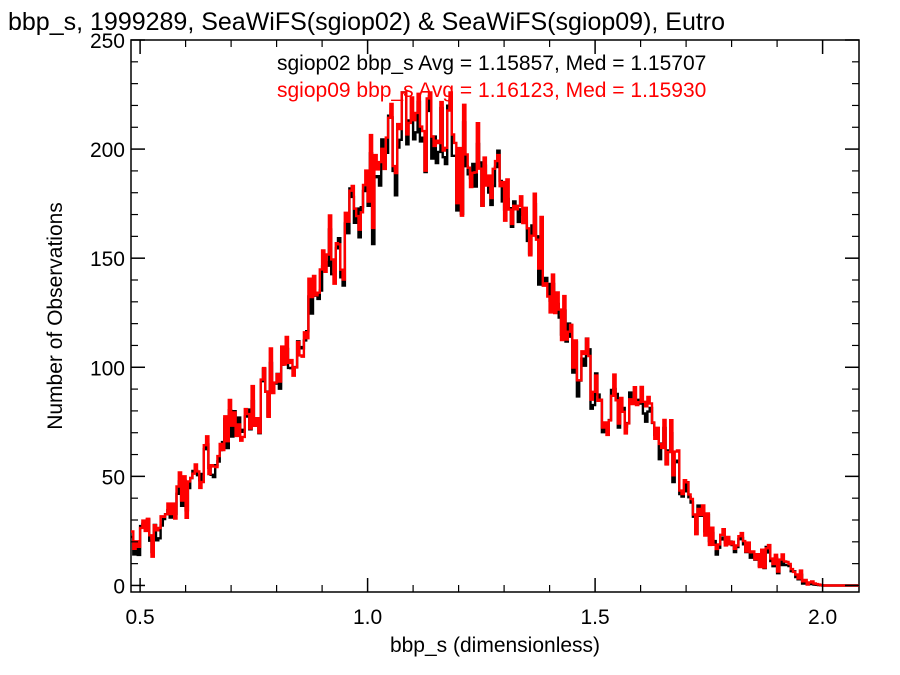  What do you see at coordinates (367, 617) in the screenshot?
I see `x-tick-label: 1.0` at bounding box center [367, 617].